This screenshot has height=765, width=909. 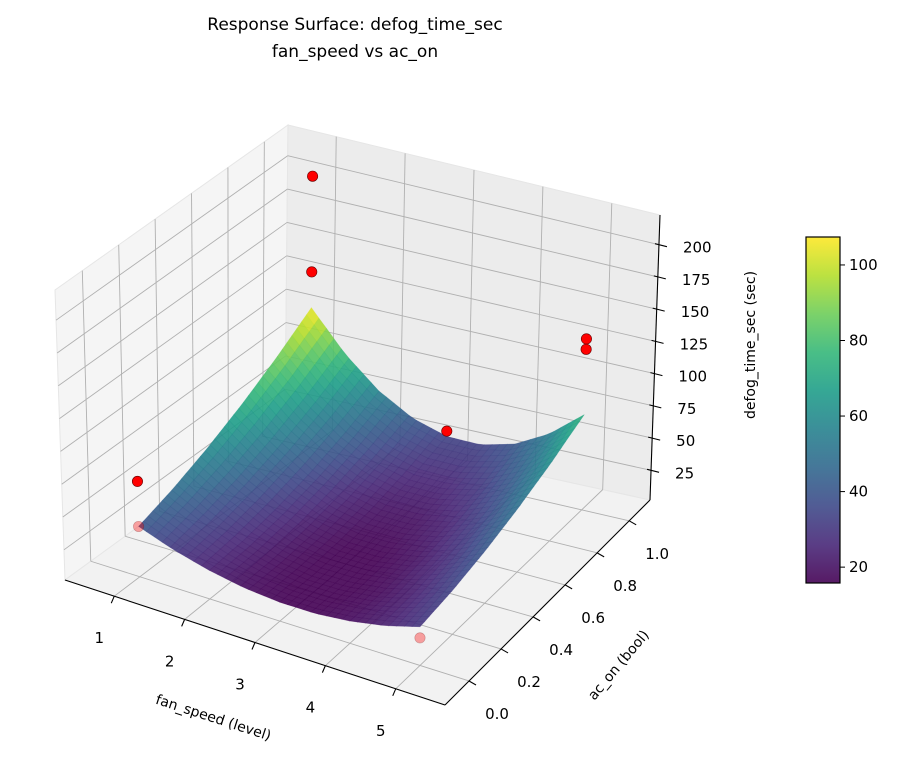 I want to click on y-tick-label: 0.4, so click(x=561, y=650).